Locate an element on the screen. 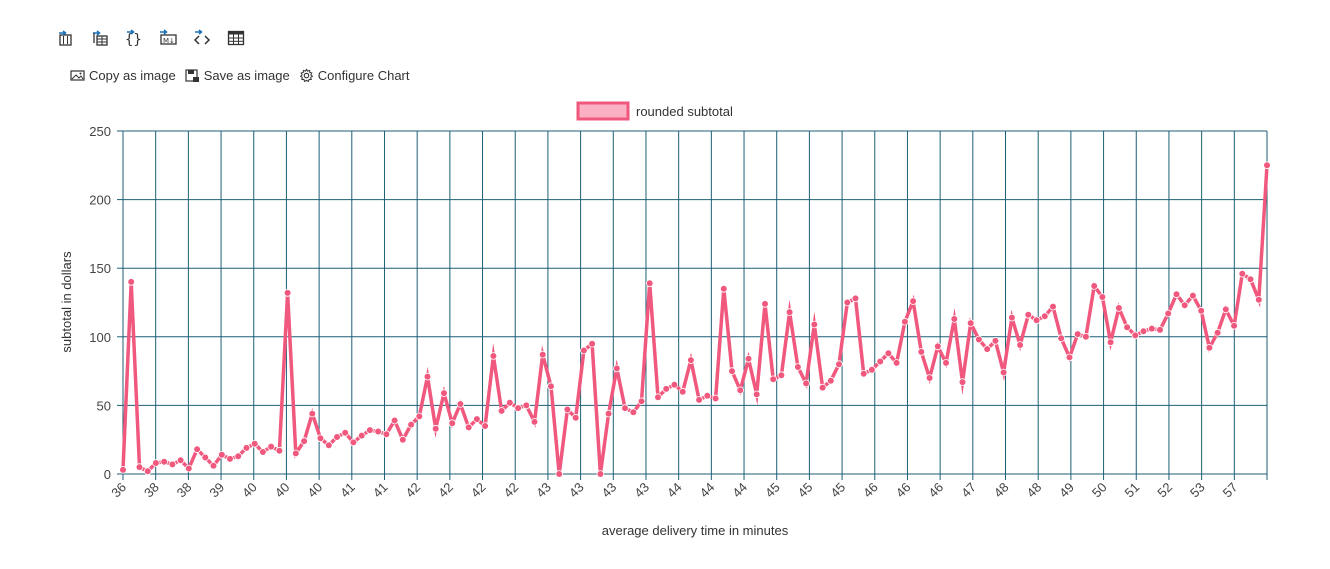  export-xml-icon is located at coordinates (202, 38).